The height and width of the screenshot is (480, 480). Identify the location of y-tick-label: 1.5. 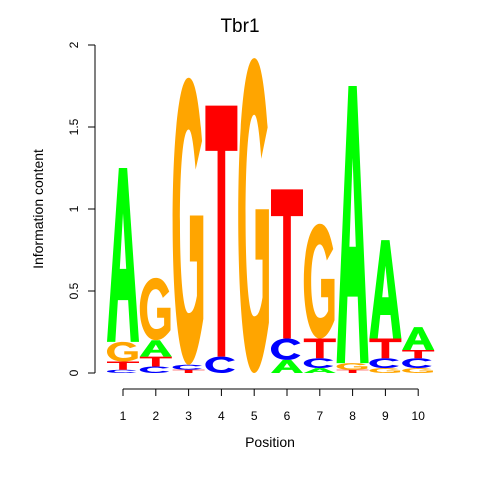
(74, 126).